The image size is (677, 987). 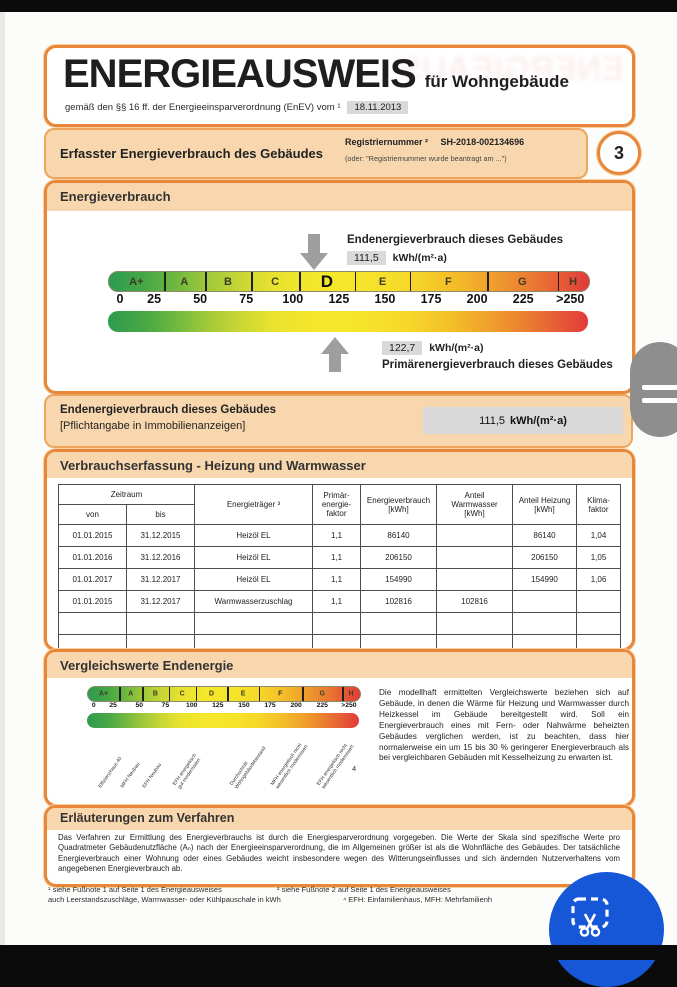 What do you see at coordinates (336, 504) in the screenshot?
I see `col-pef: Primär- energie- faktor` at bounding box center [336, 504].